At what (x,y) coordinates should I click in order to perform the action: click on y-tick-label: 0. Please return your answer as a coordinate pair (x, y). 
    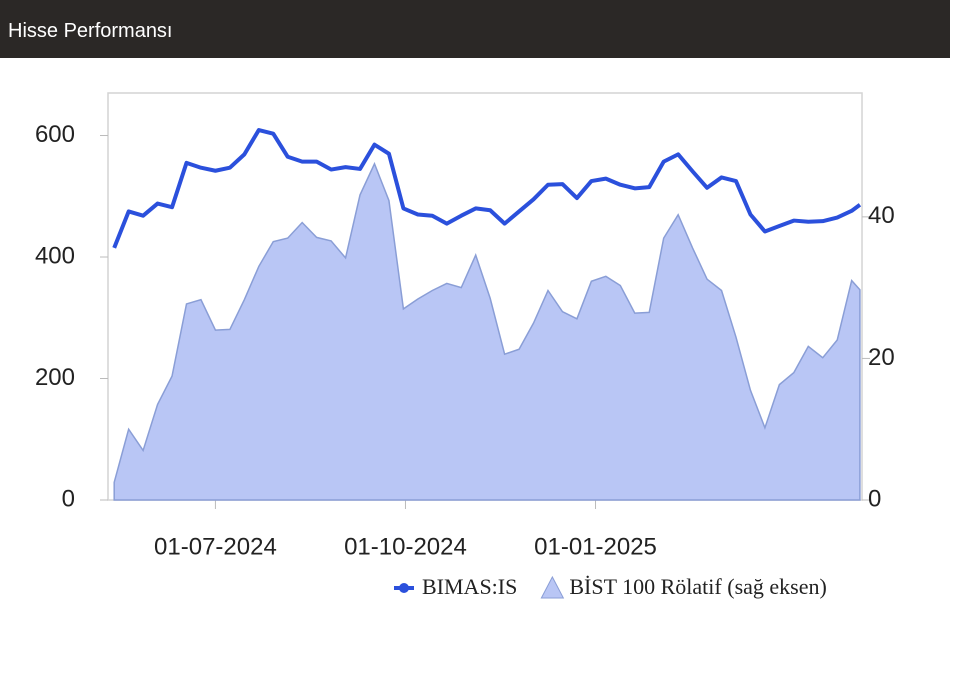
    Looking at the image, I should click on (68, 498).